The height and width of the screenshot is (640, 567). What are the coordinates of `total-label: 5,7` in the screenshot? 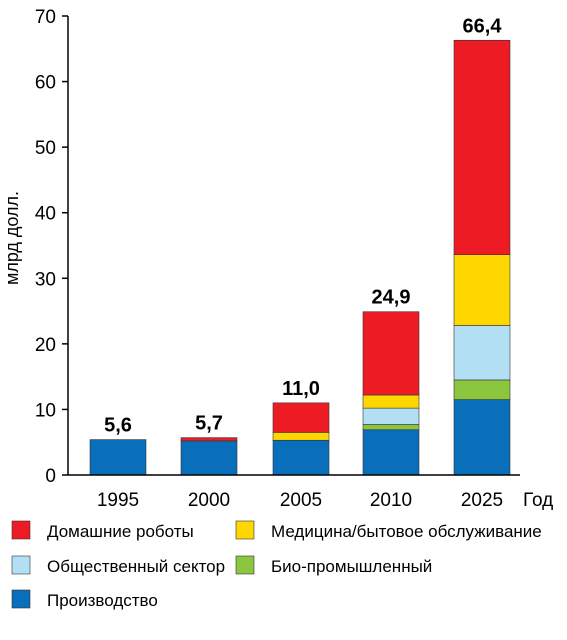 It's located at (209, 424).